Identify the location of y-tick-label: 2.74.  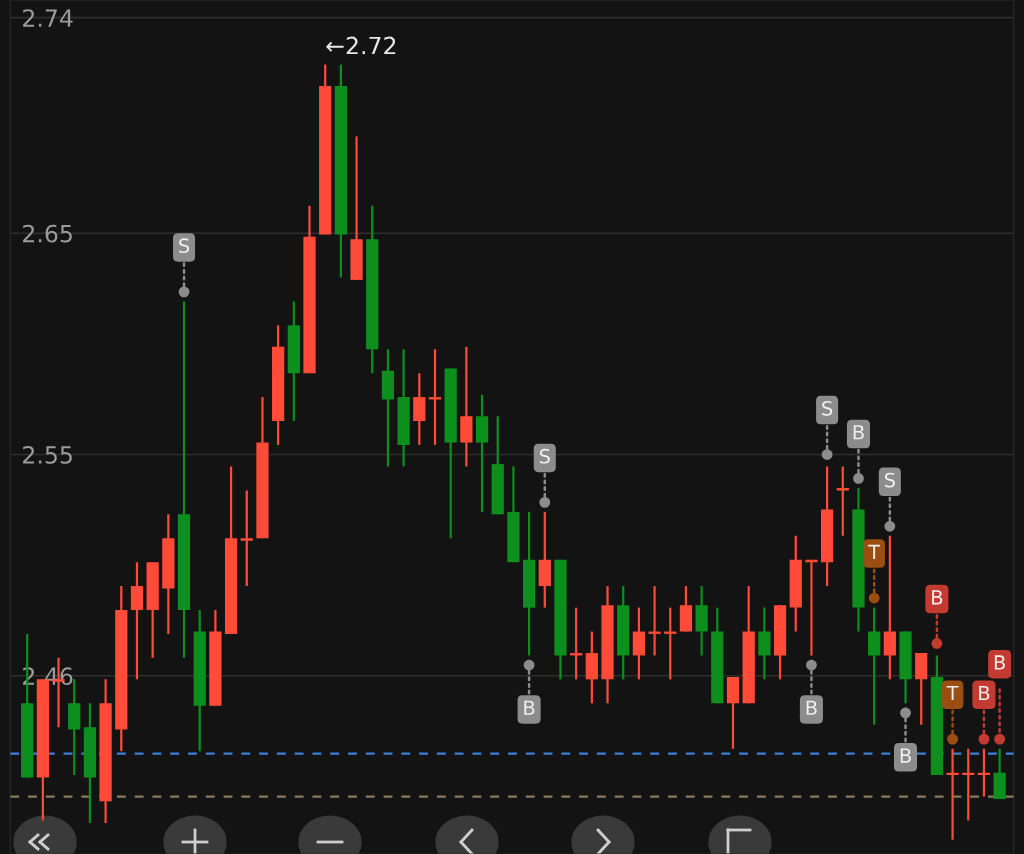
(48, 18).